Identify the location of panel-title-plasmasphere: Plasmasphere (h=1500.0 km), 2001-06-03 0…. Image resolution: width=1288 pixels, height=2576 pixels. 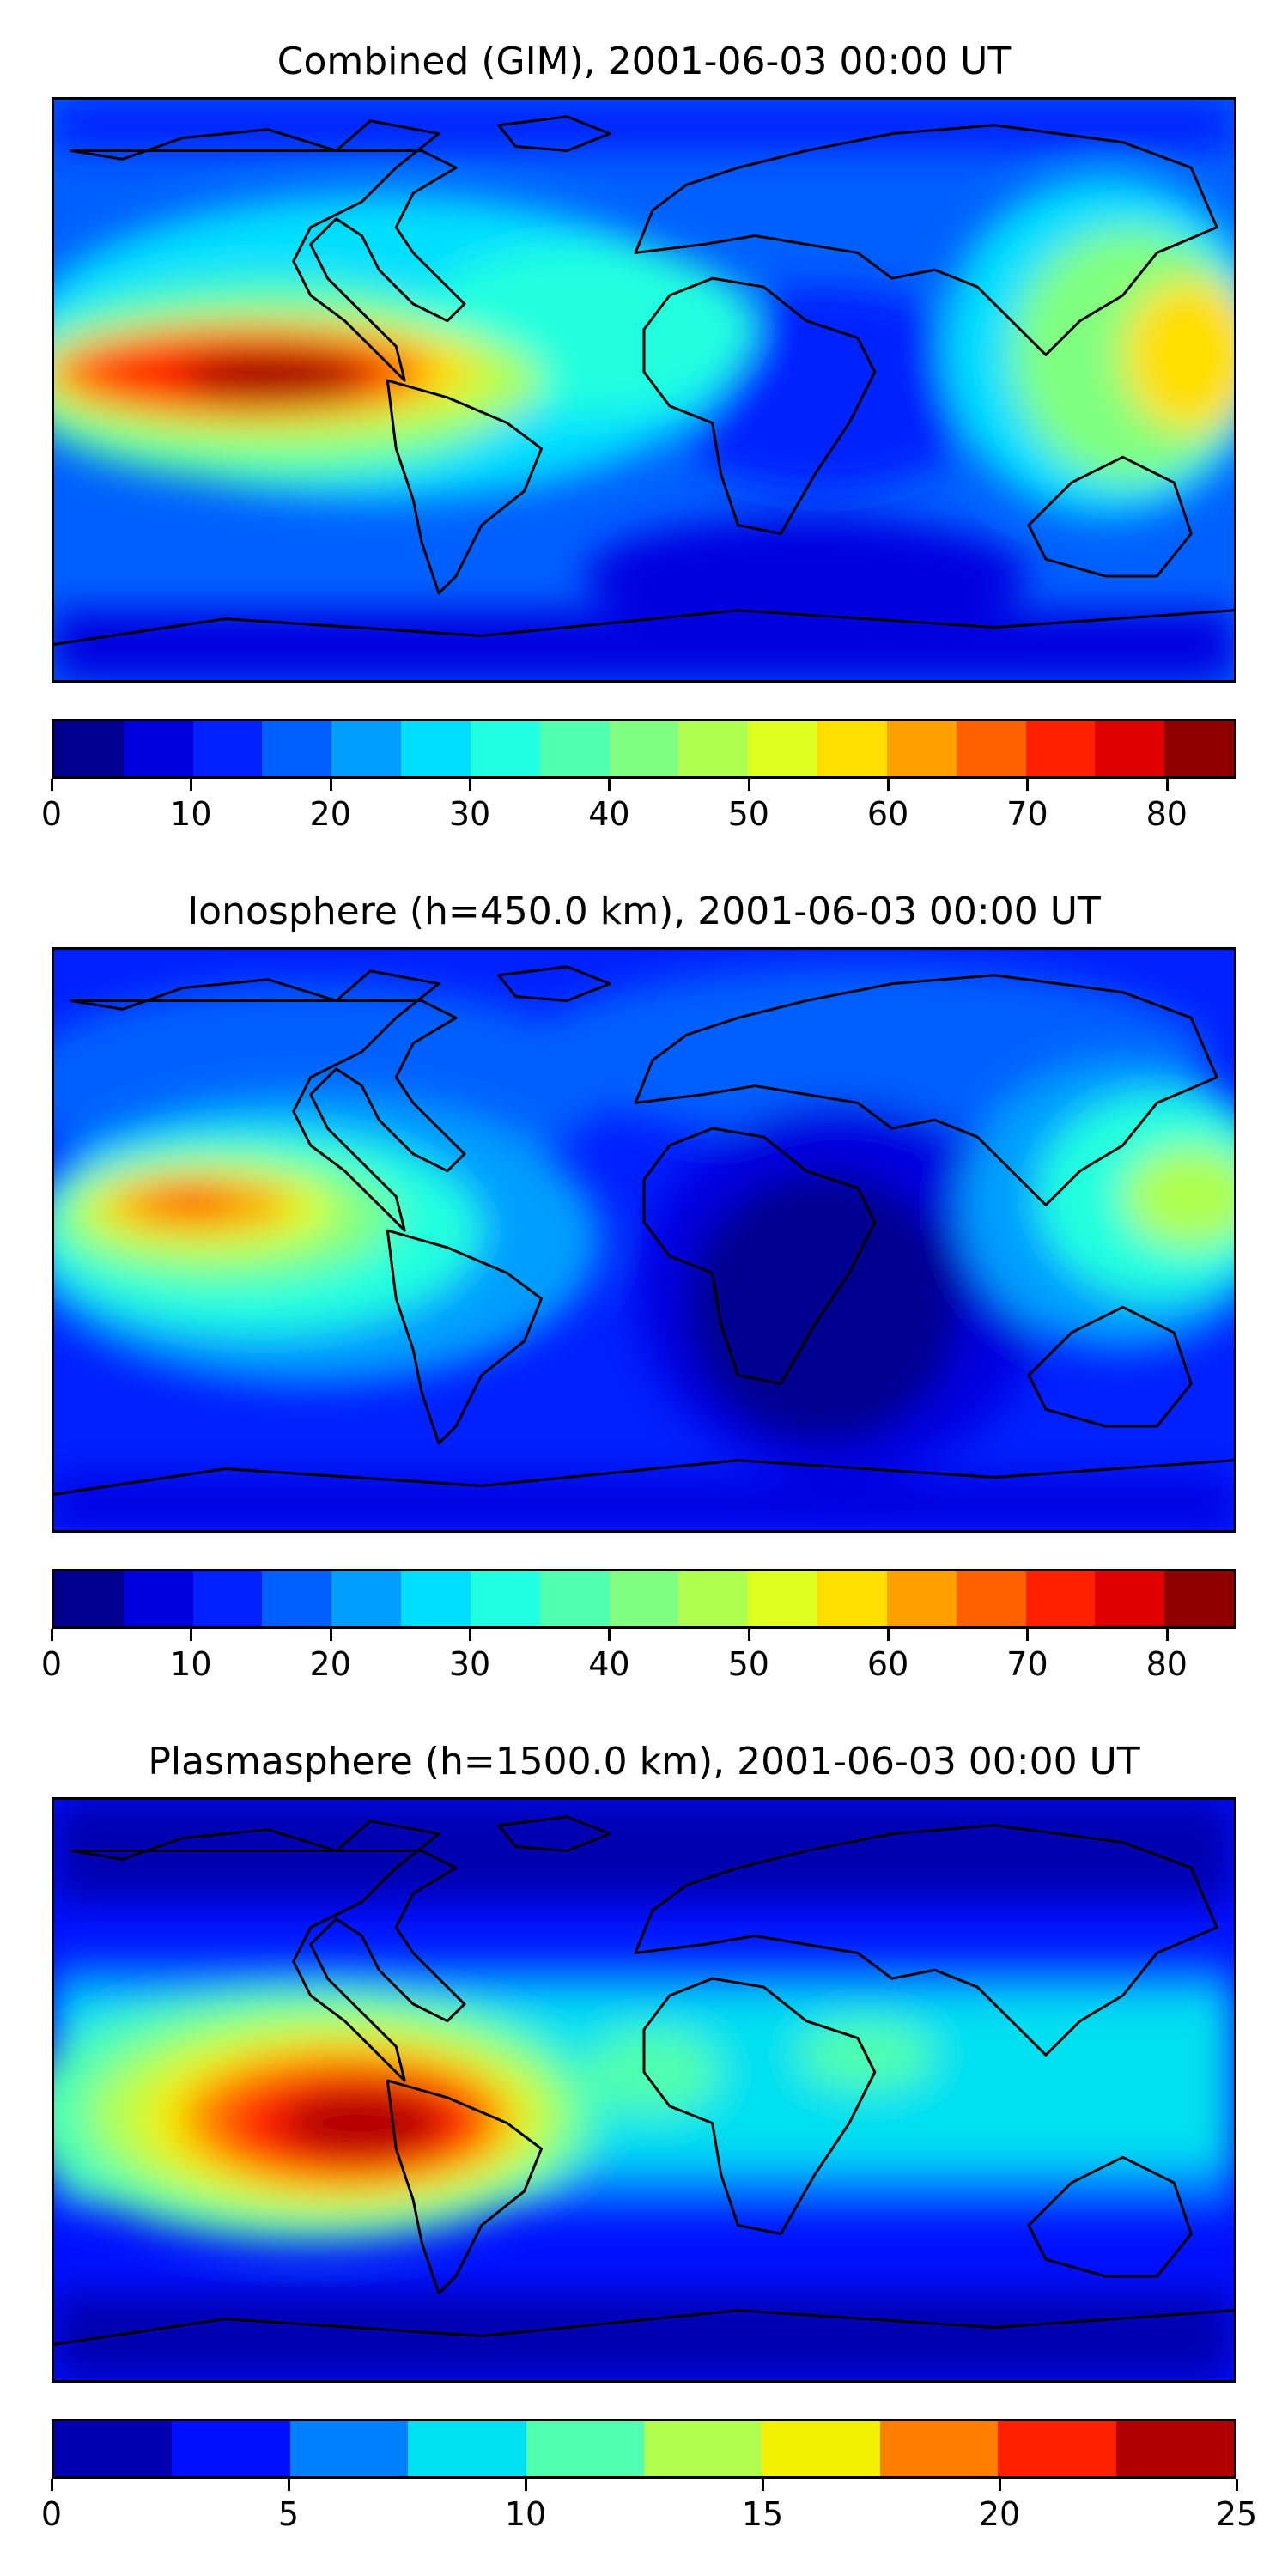
(644, 1762).